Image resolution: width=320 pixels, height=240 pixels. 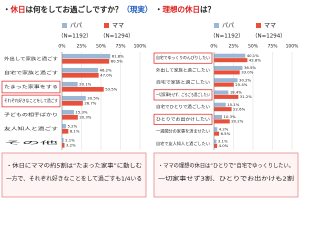 What do you see at coordinates (75, 131) in the screenshot?
I see `value-label: 8.1%` at bounding box center [75, 131].